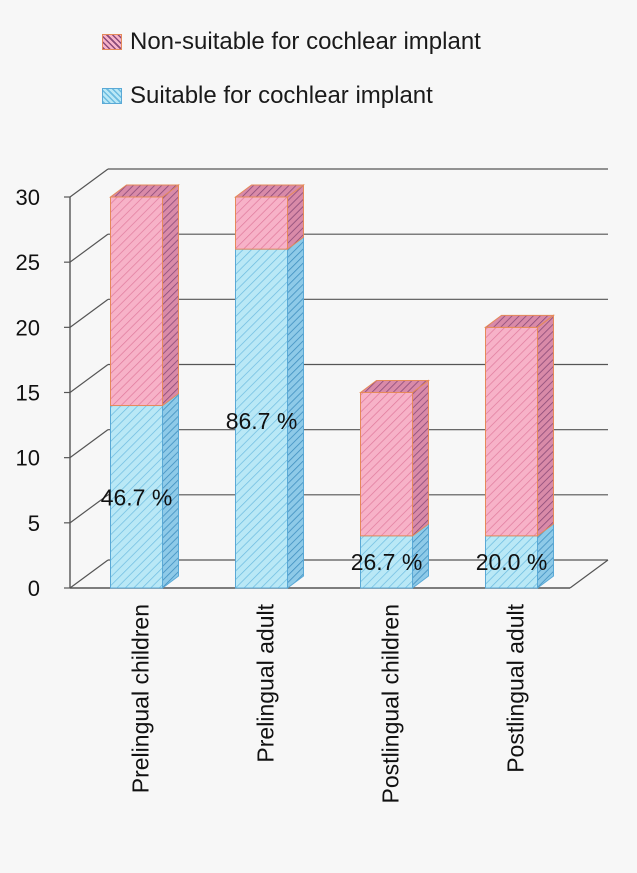 The width and height of the screenshot is (637, 873). What do you see at coordinates (262, 421) in the screenshot?
I see `data-label-1: 86.7 %` at bounding box center [262, 421].